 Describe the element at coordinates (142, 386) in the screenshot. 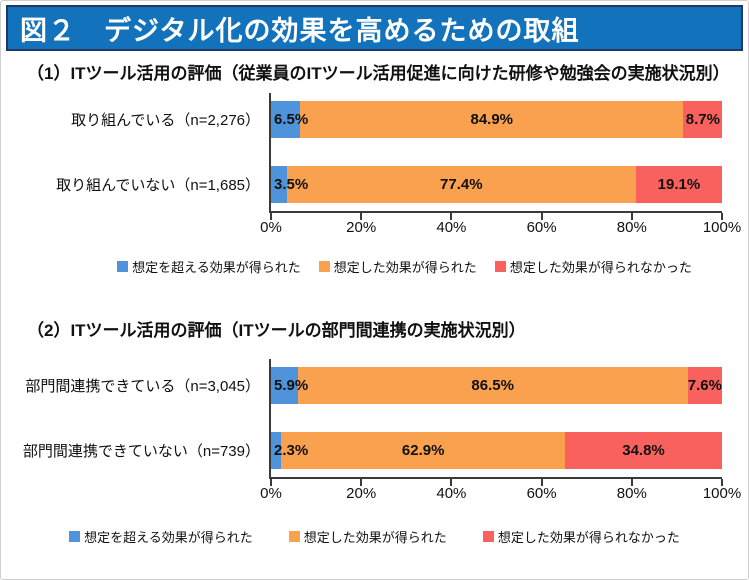

I see `category-label: 部門間連携できている（n=3,045）` at that location.